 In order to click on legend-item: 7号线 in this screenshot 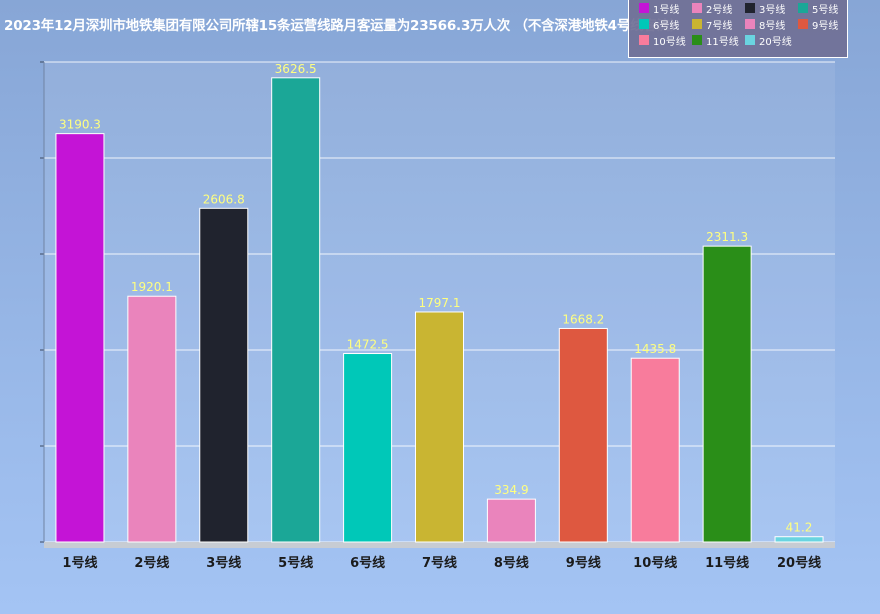, I will do `click(712, 24)`.